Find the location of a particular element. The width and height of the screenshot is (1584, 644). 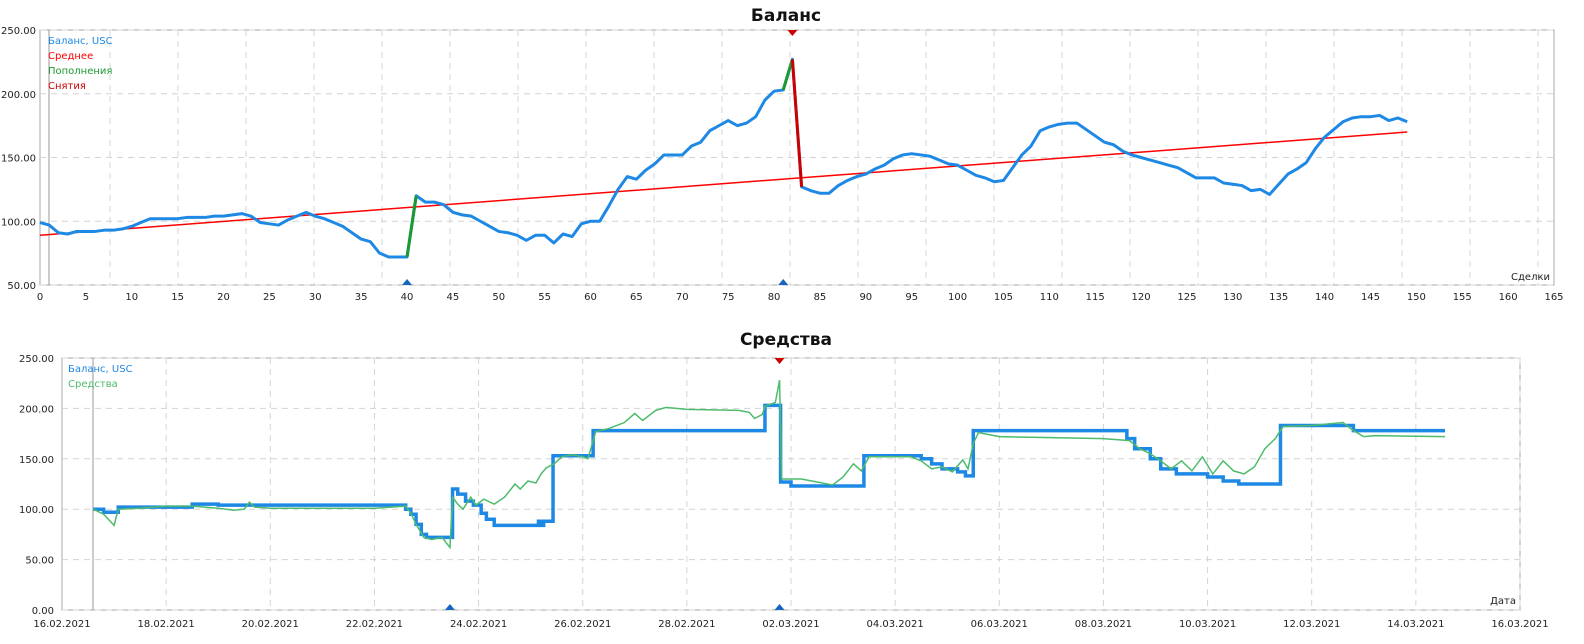

x-tick-label: 10.03.2021 is located at coordinates (1207, 624).